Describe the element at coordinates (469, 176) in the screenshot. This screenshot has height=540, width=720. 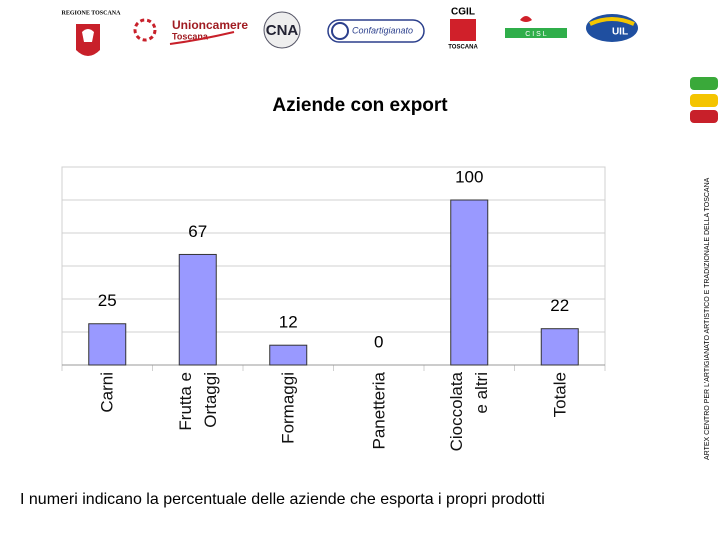
I see `value-label: 100` at that location.